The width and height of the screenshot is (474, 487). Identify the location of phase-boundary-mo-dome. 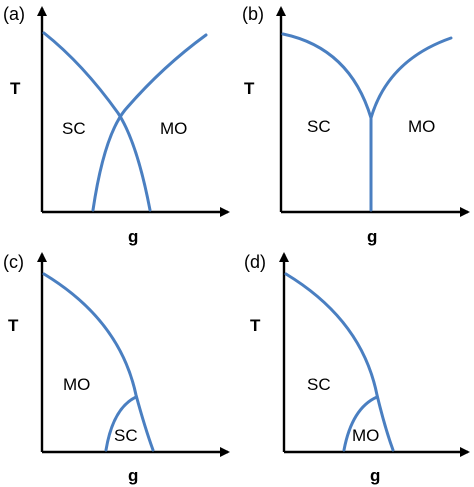
(360, 423).